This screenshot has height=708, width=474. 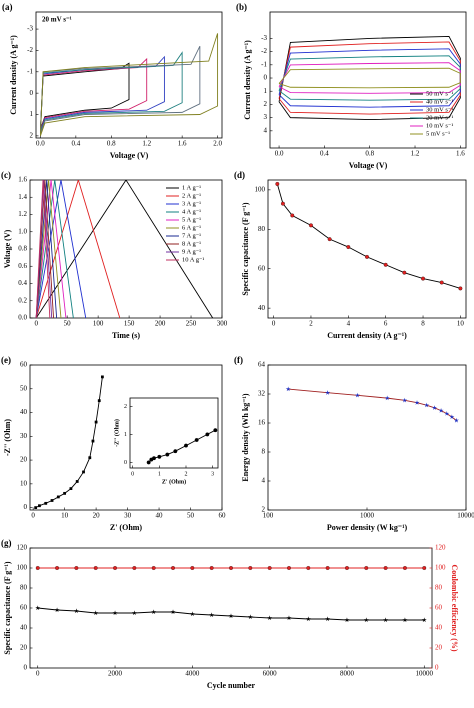 I want to click on y-tick-label: 64, so click(x=262, y=365).